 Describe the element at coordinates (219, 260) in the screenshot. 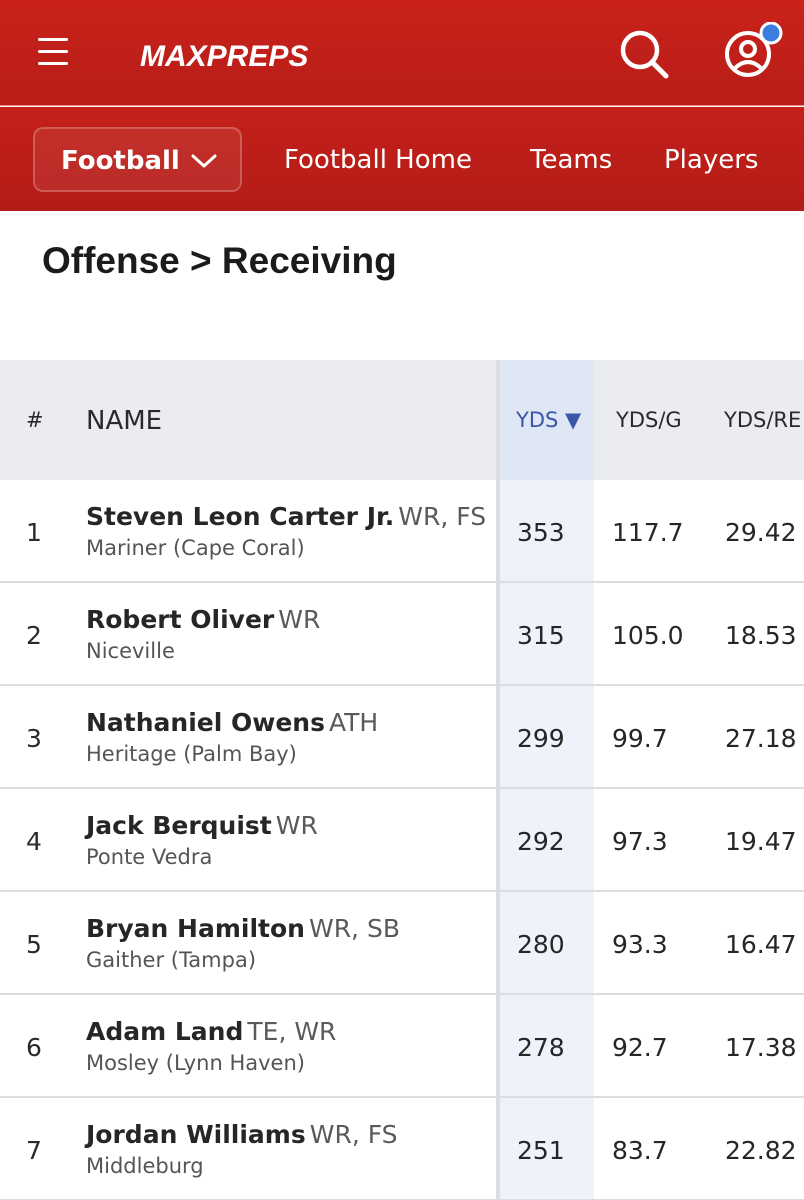

I see `page-title: Offense > Receiving` at that location.